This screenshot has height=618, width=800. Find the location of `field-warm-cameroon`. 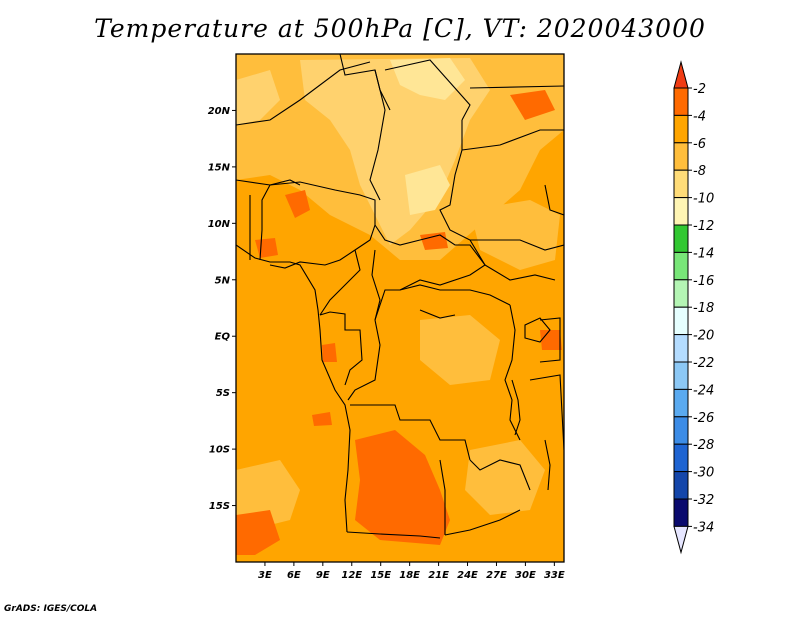

field-warm-cameroon is located at coordinates (434, 241).